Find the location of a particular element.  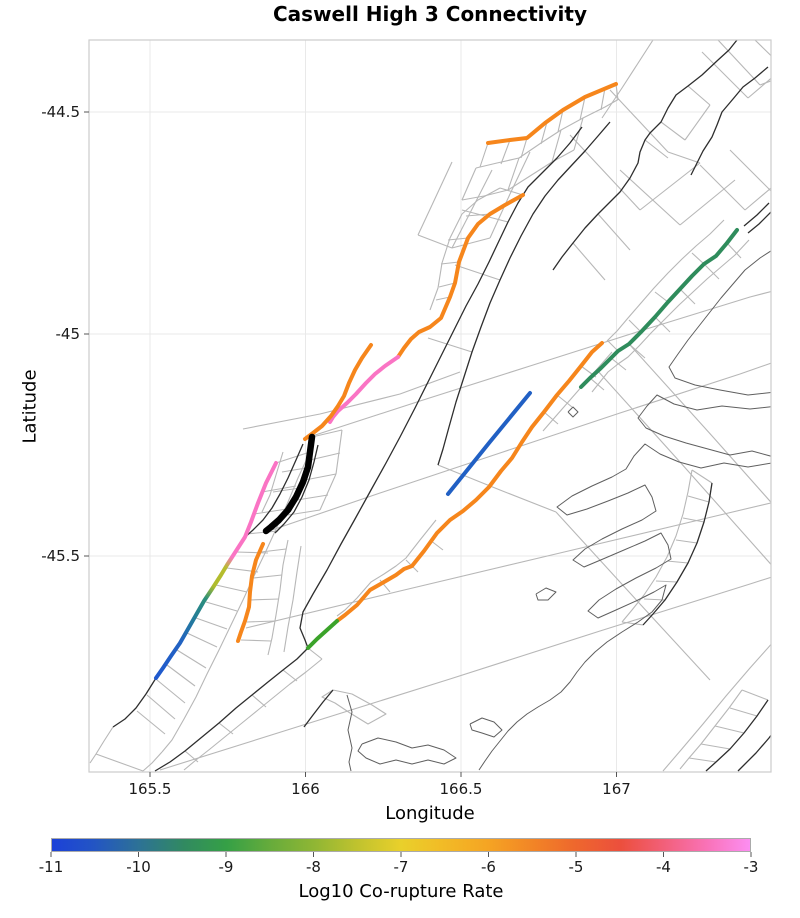

rupture-orange-upper-central is located at coordinates (460, 276).